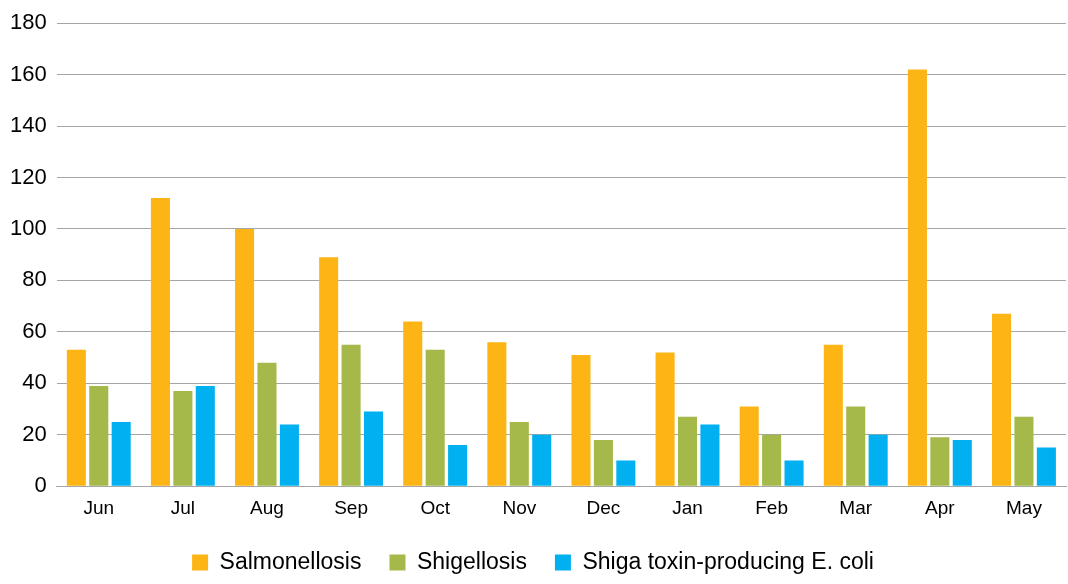 This screenshot has height=584, width=1068. What do you see at coordinates (728, 560) in the screenshot?
I see `legend-label: Shiga toxin-producing E. coli` at bounding box center [728, 560].